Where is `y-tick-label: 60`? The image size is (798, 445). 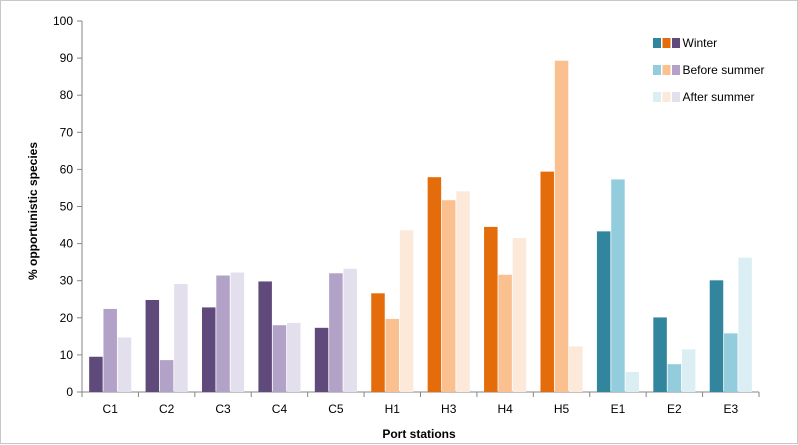 y-tick-label: 60 is located at coordinates (67, 169).